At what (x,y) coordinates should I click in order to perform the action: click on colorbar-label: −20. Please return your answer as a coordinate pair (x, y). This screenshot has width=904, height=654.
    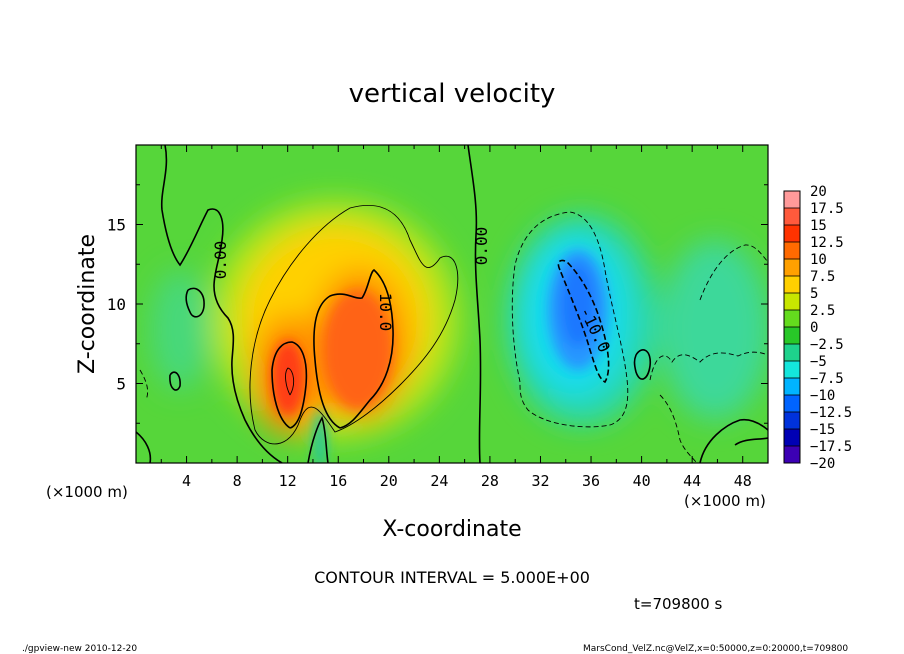
    Looking at the image, I should click on (822, 464).